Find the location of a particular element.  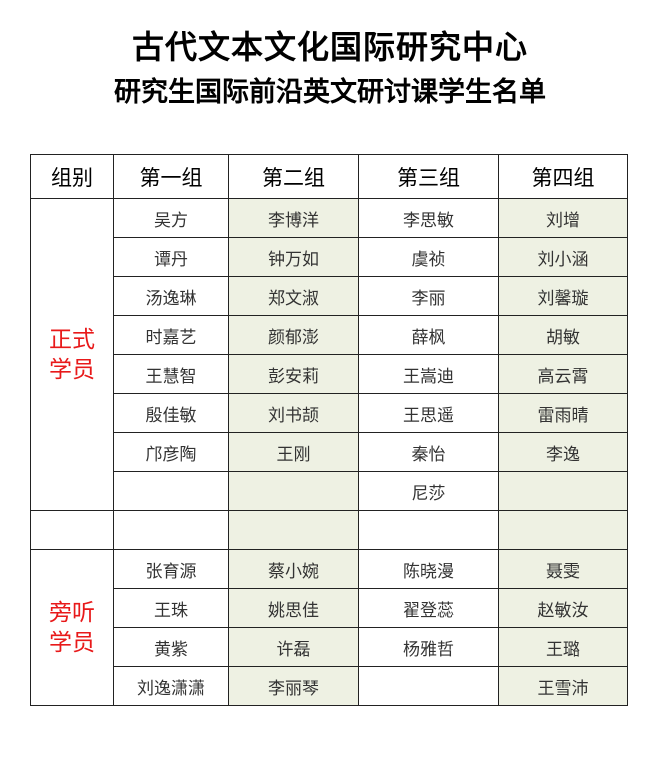

student-name-cell: 郑文淑 is located at coordinates (293, 296).